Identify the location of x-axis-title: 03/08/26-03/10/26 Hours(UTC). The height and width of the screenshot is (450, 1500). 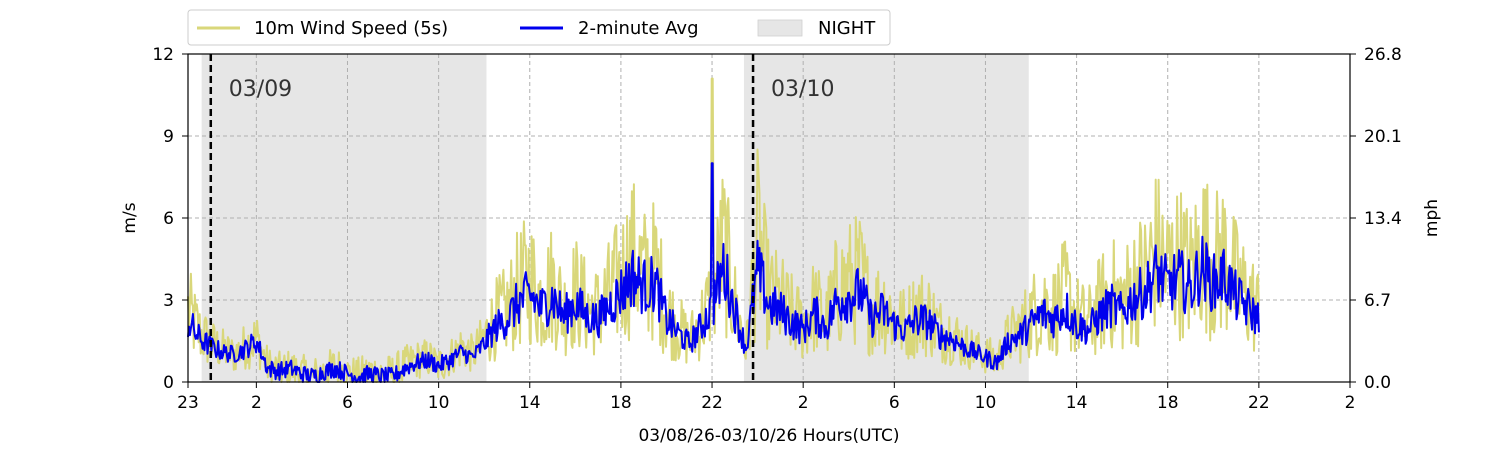
(768, 436).